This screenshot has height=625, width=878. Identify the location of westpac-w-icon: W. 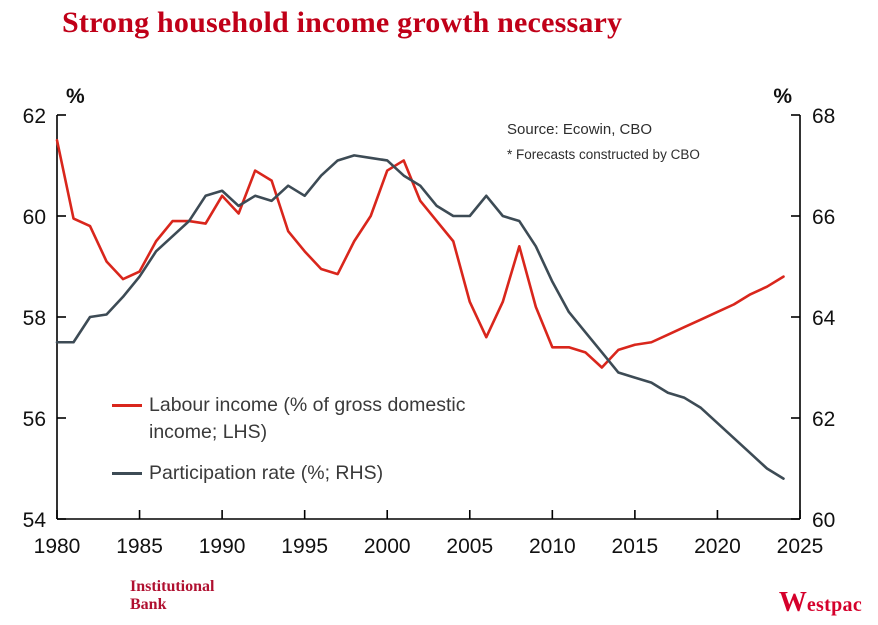
(792, 602).